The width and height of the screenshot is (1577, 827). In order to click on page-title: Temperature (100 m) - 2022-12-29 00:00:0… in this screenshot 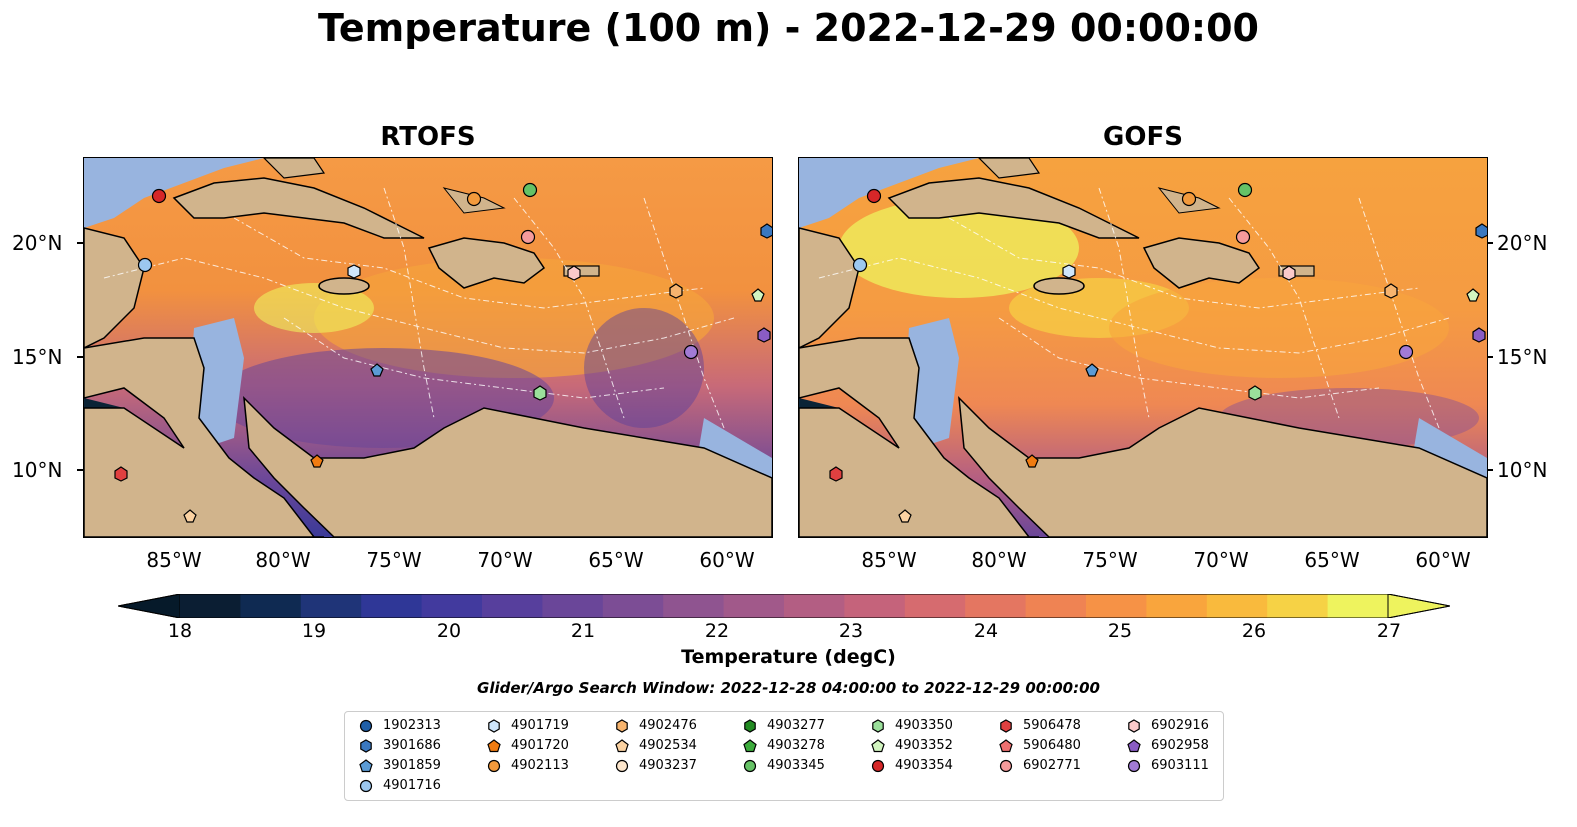, I will do `click(788, 28)`.